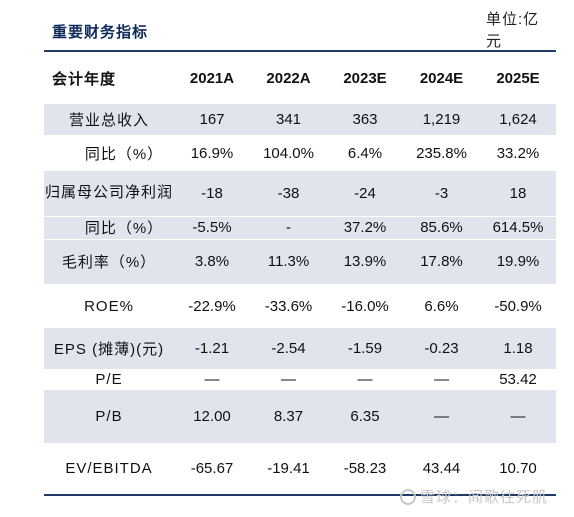  What do you see at coordinates (109, 348) in the screenshot?
I see `row-label: EPS (摊薄)(元)` at bounding box center [109, 348].